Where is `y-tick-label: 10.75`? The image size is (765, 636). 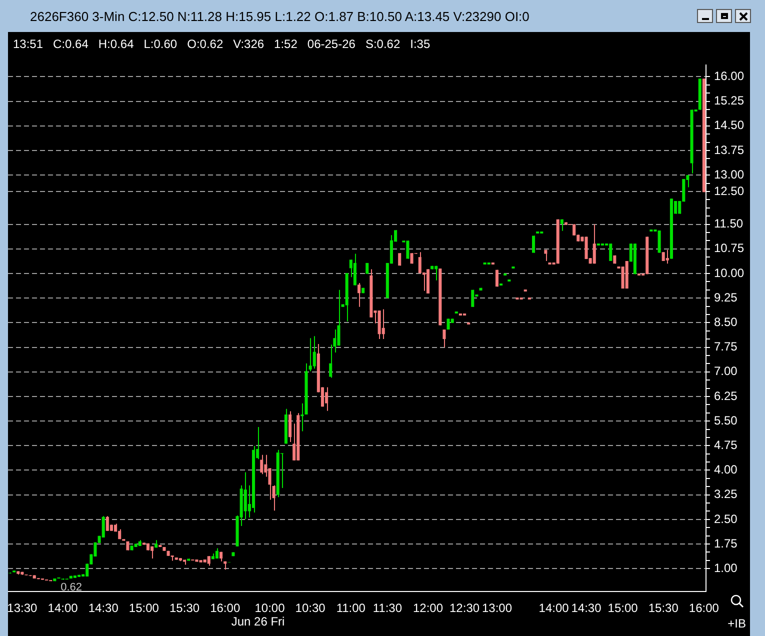 y-tick-label: 10.75 is located at coordinates (729, 248).